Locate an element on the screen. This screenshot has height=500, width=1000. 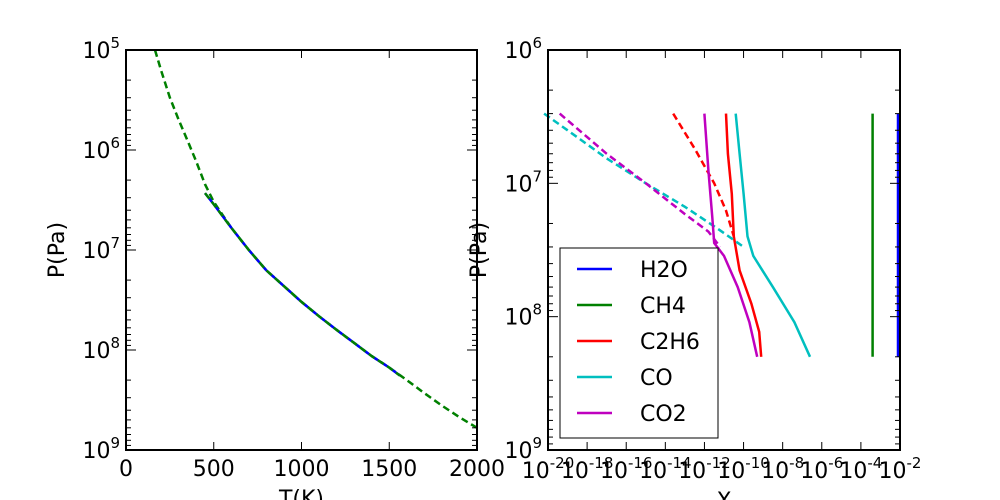
legend: H2O CH4 C2H6 CO CO2 is located at coordinates (639, 343).